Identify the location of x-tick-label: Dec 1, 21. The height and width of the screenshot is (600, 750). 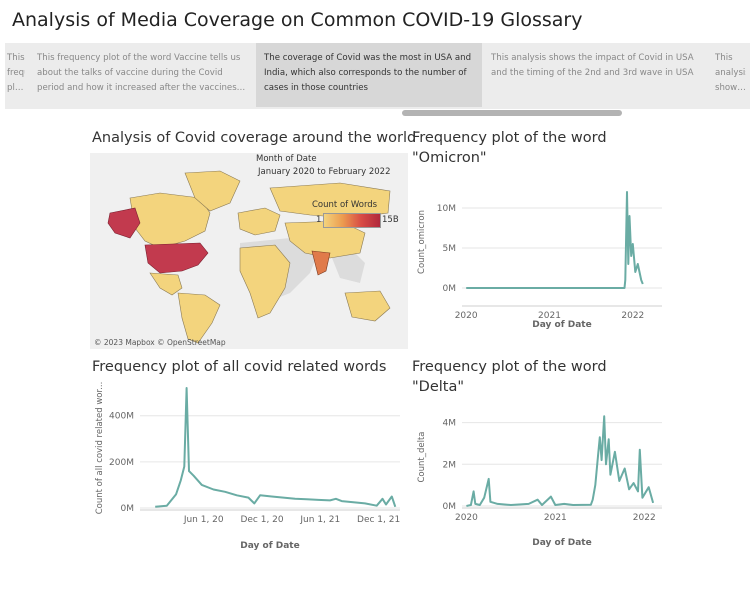
(378, 520).